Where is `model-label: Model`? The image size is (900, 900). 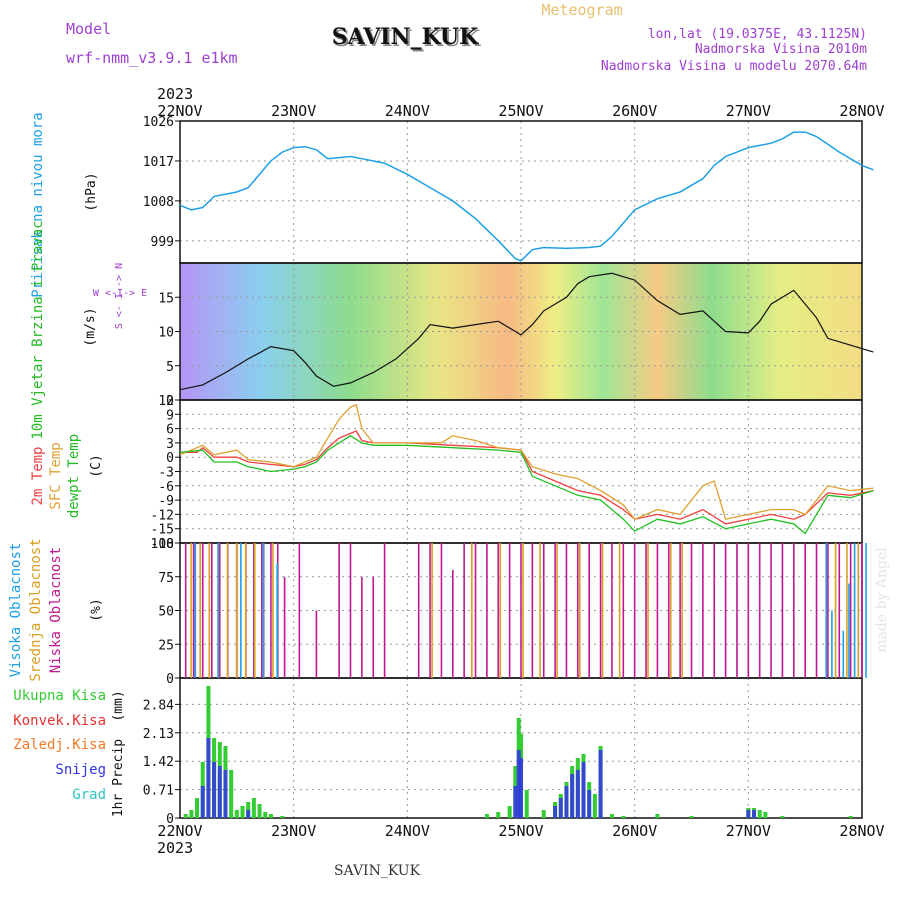 model-label: Model is located at coordinates (88, 29).